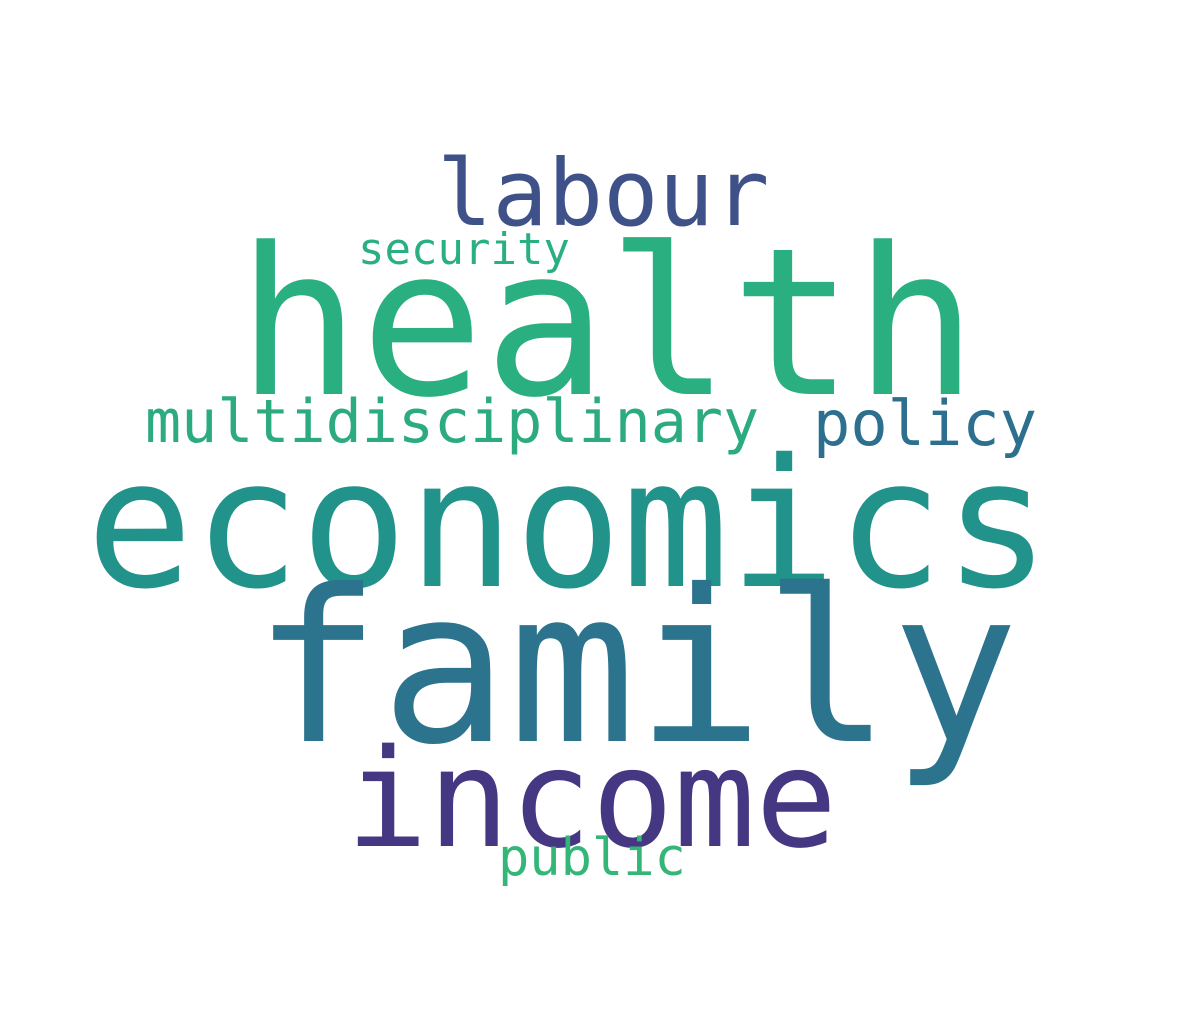 This screenshot has height=1028, width=1190. I want to click on word-income: income, so click(592, 800).